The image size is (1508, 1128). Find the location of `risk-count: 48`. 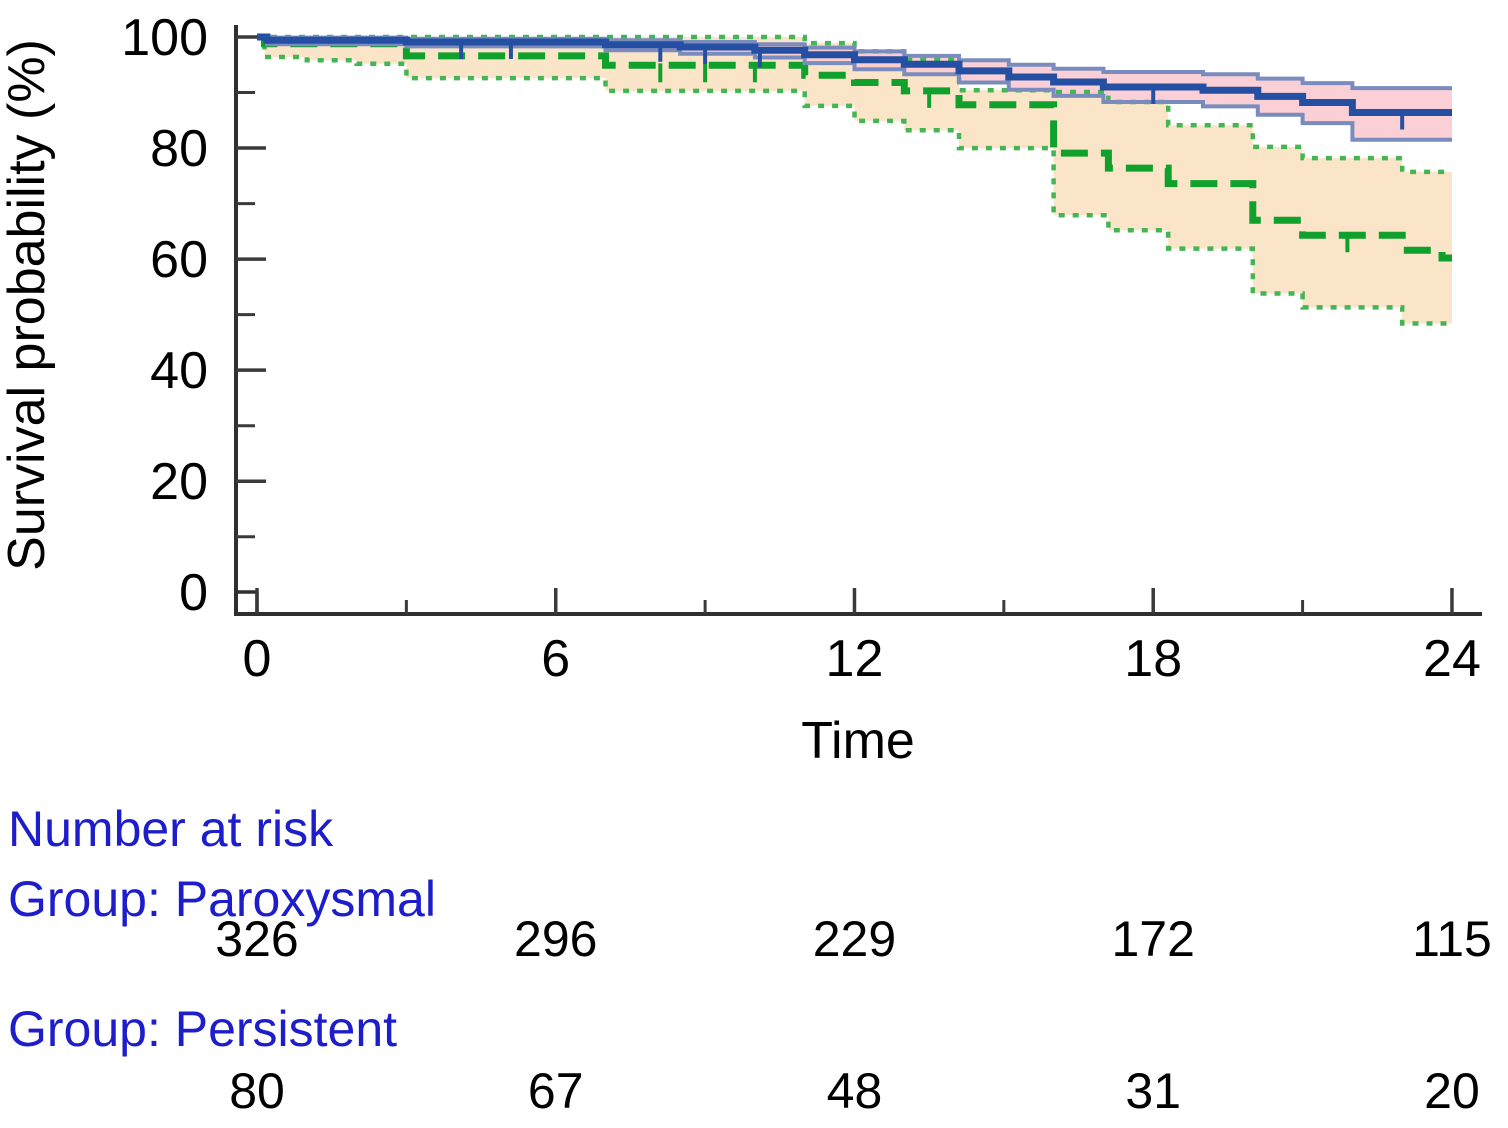

risk-count: 48 is located at coordinates (855, 1091).